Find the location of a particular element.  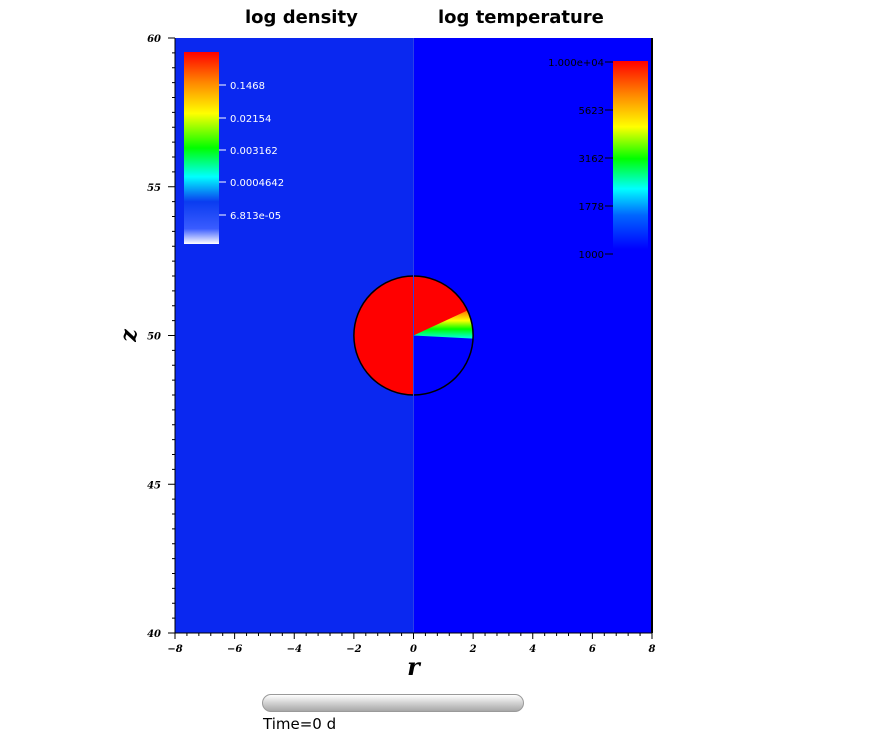

y-tick-label: 40 is located at coordinates (154, 634).